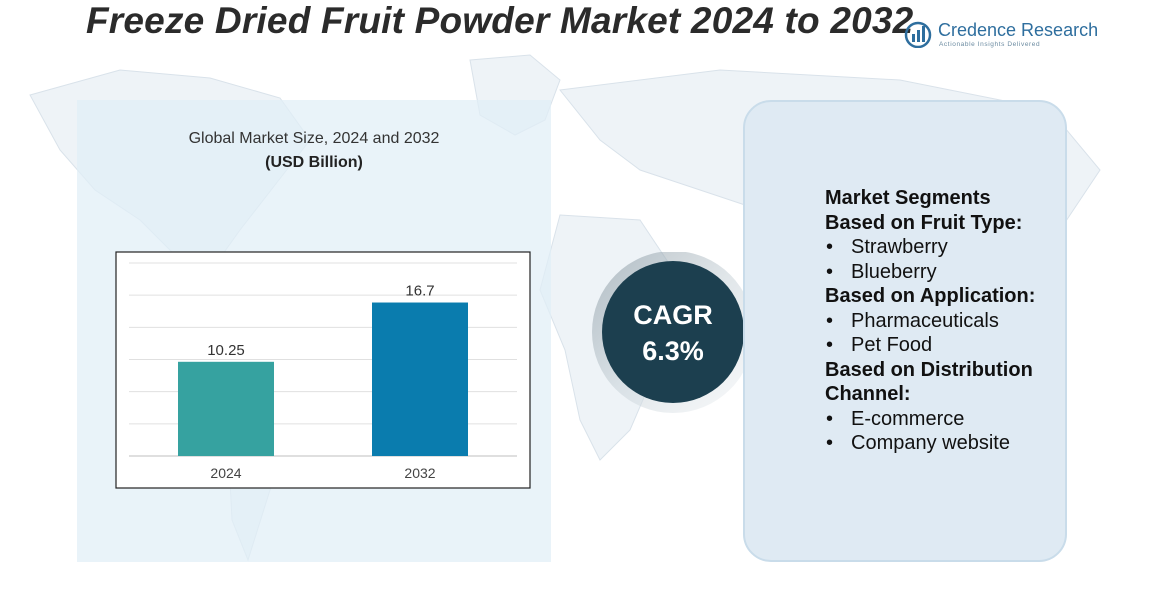 The image size is (1152, 592). I want to click on list-item: • Strawberry, so click(887, 247).